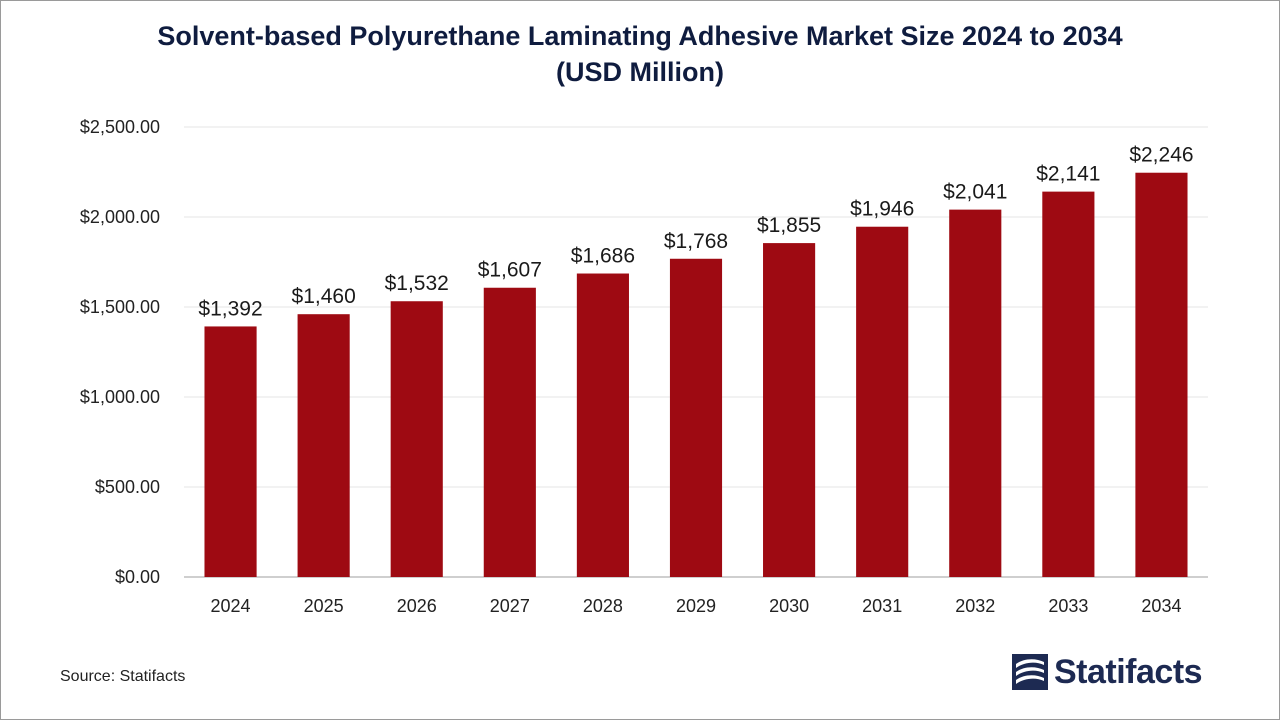  What do you see at coordinates (120, 307) in the screenshot?
I see `y-tick-label: $1,500.00` at bounding box center [120, 307].